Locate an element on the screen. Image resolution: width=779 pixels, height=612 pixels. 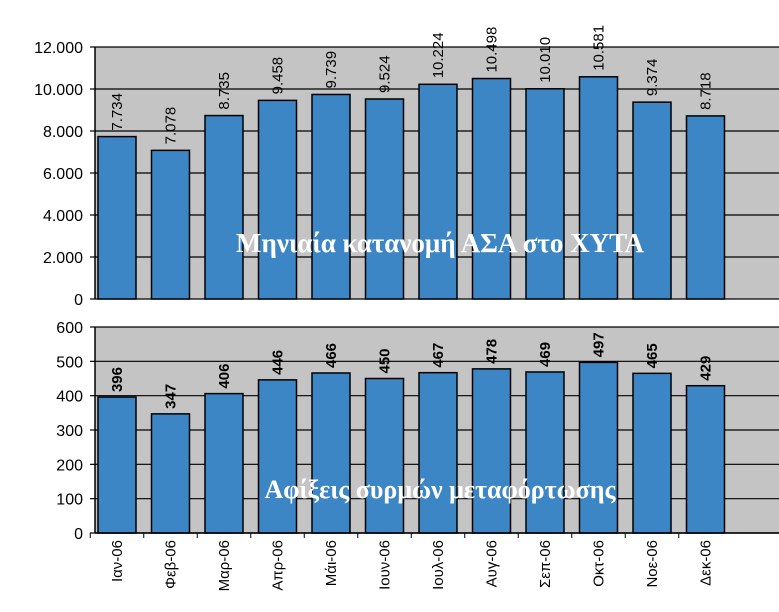
x-tick-label: Αυγ-06 is located at coordinates (492, 563).